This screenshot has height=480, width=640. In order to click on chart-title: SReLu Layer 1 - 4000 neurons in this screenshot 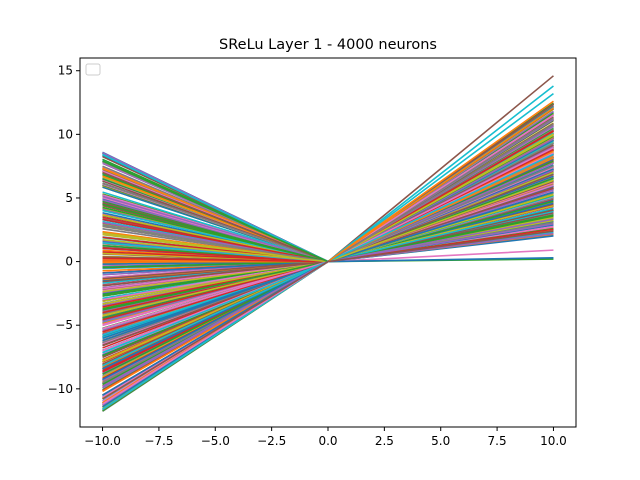, I will do `click(328, 45)`.